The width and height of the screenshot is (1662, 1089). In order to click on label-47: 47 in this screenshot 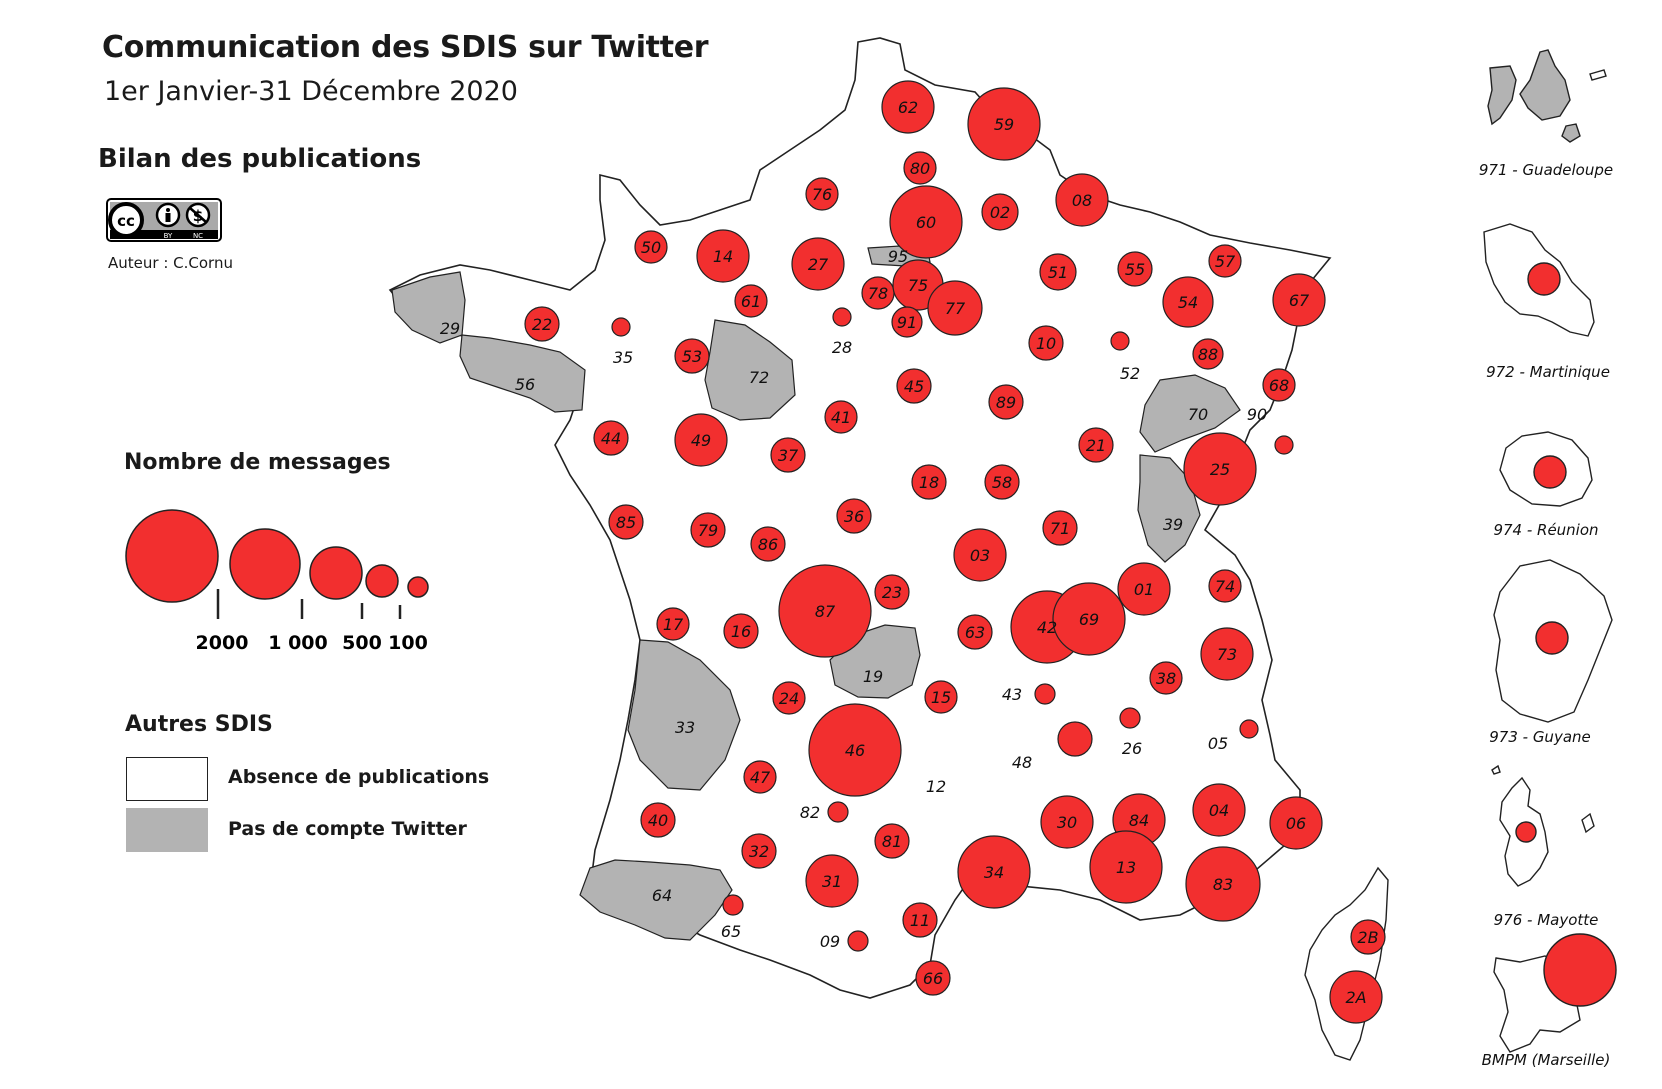, I will do `click(760, 777)`.